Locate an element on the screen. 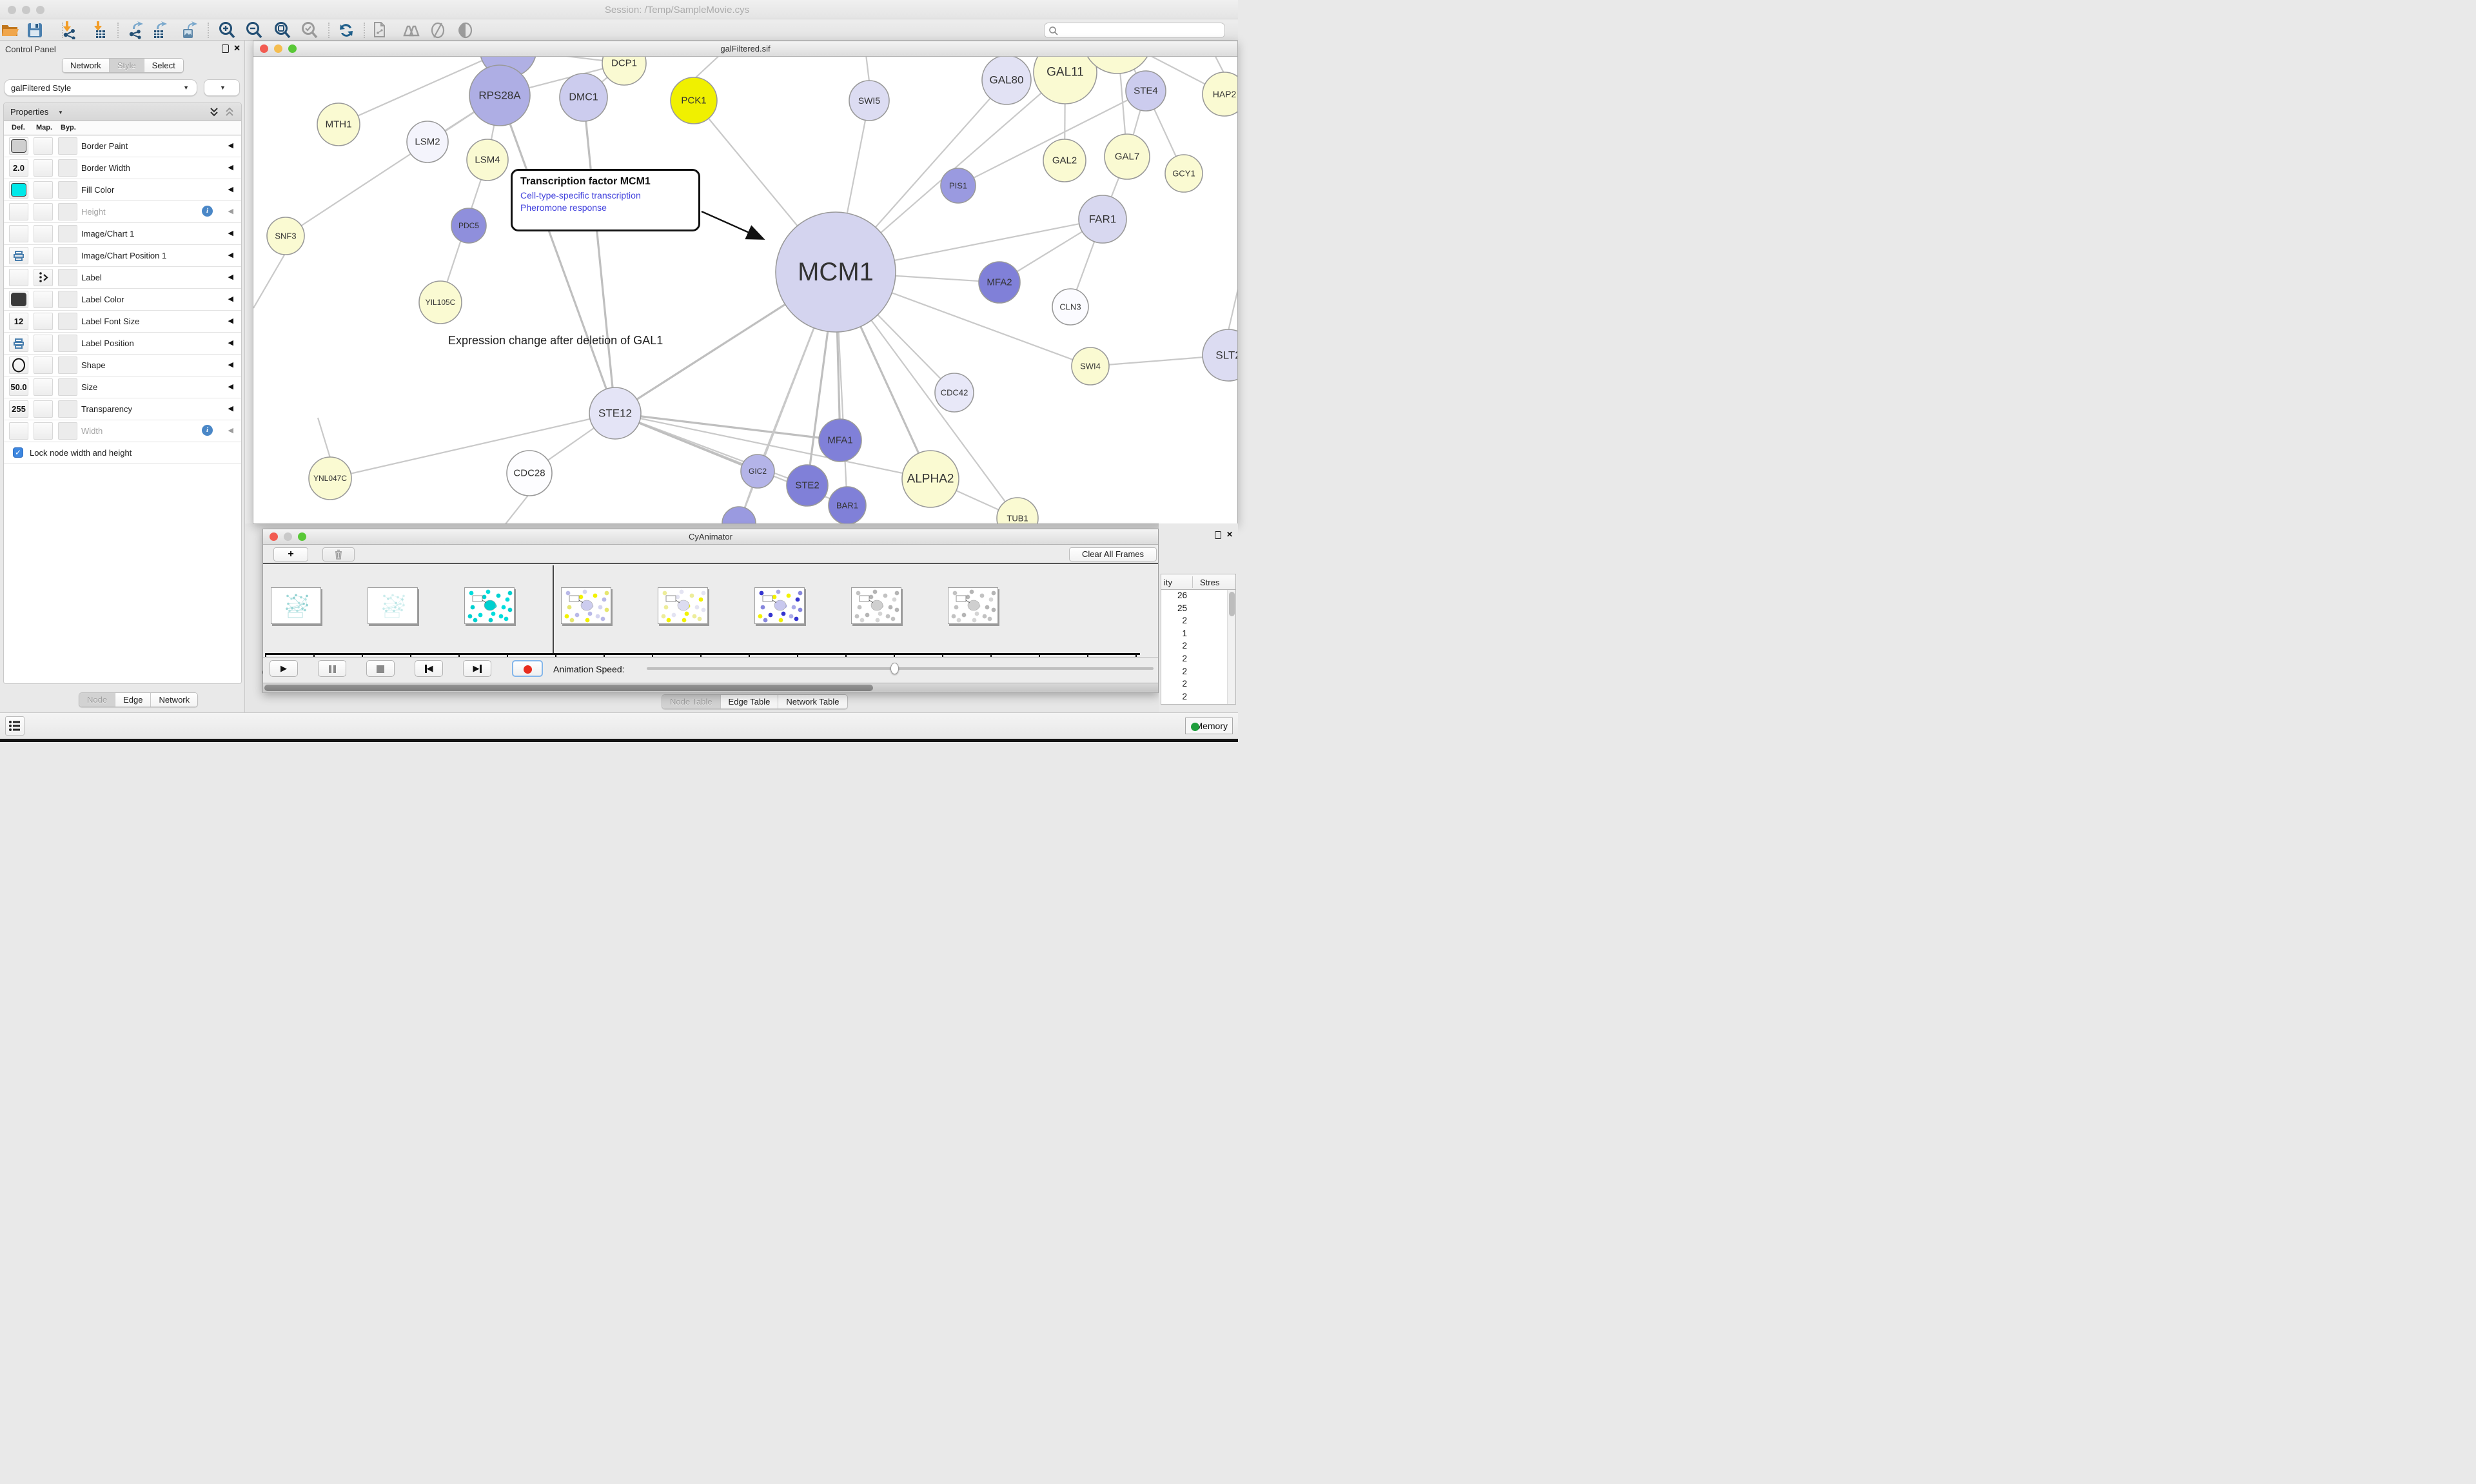  node-slt2: SLT2 is located at coordinates (1219, 355).